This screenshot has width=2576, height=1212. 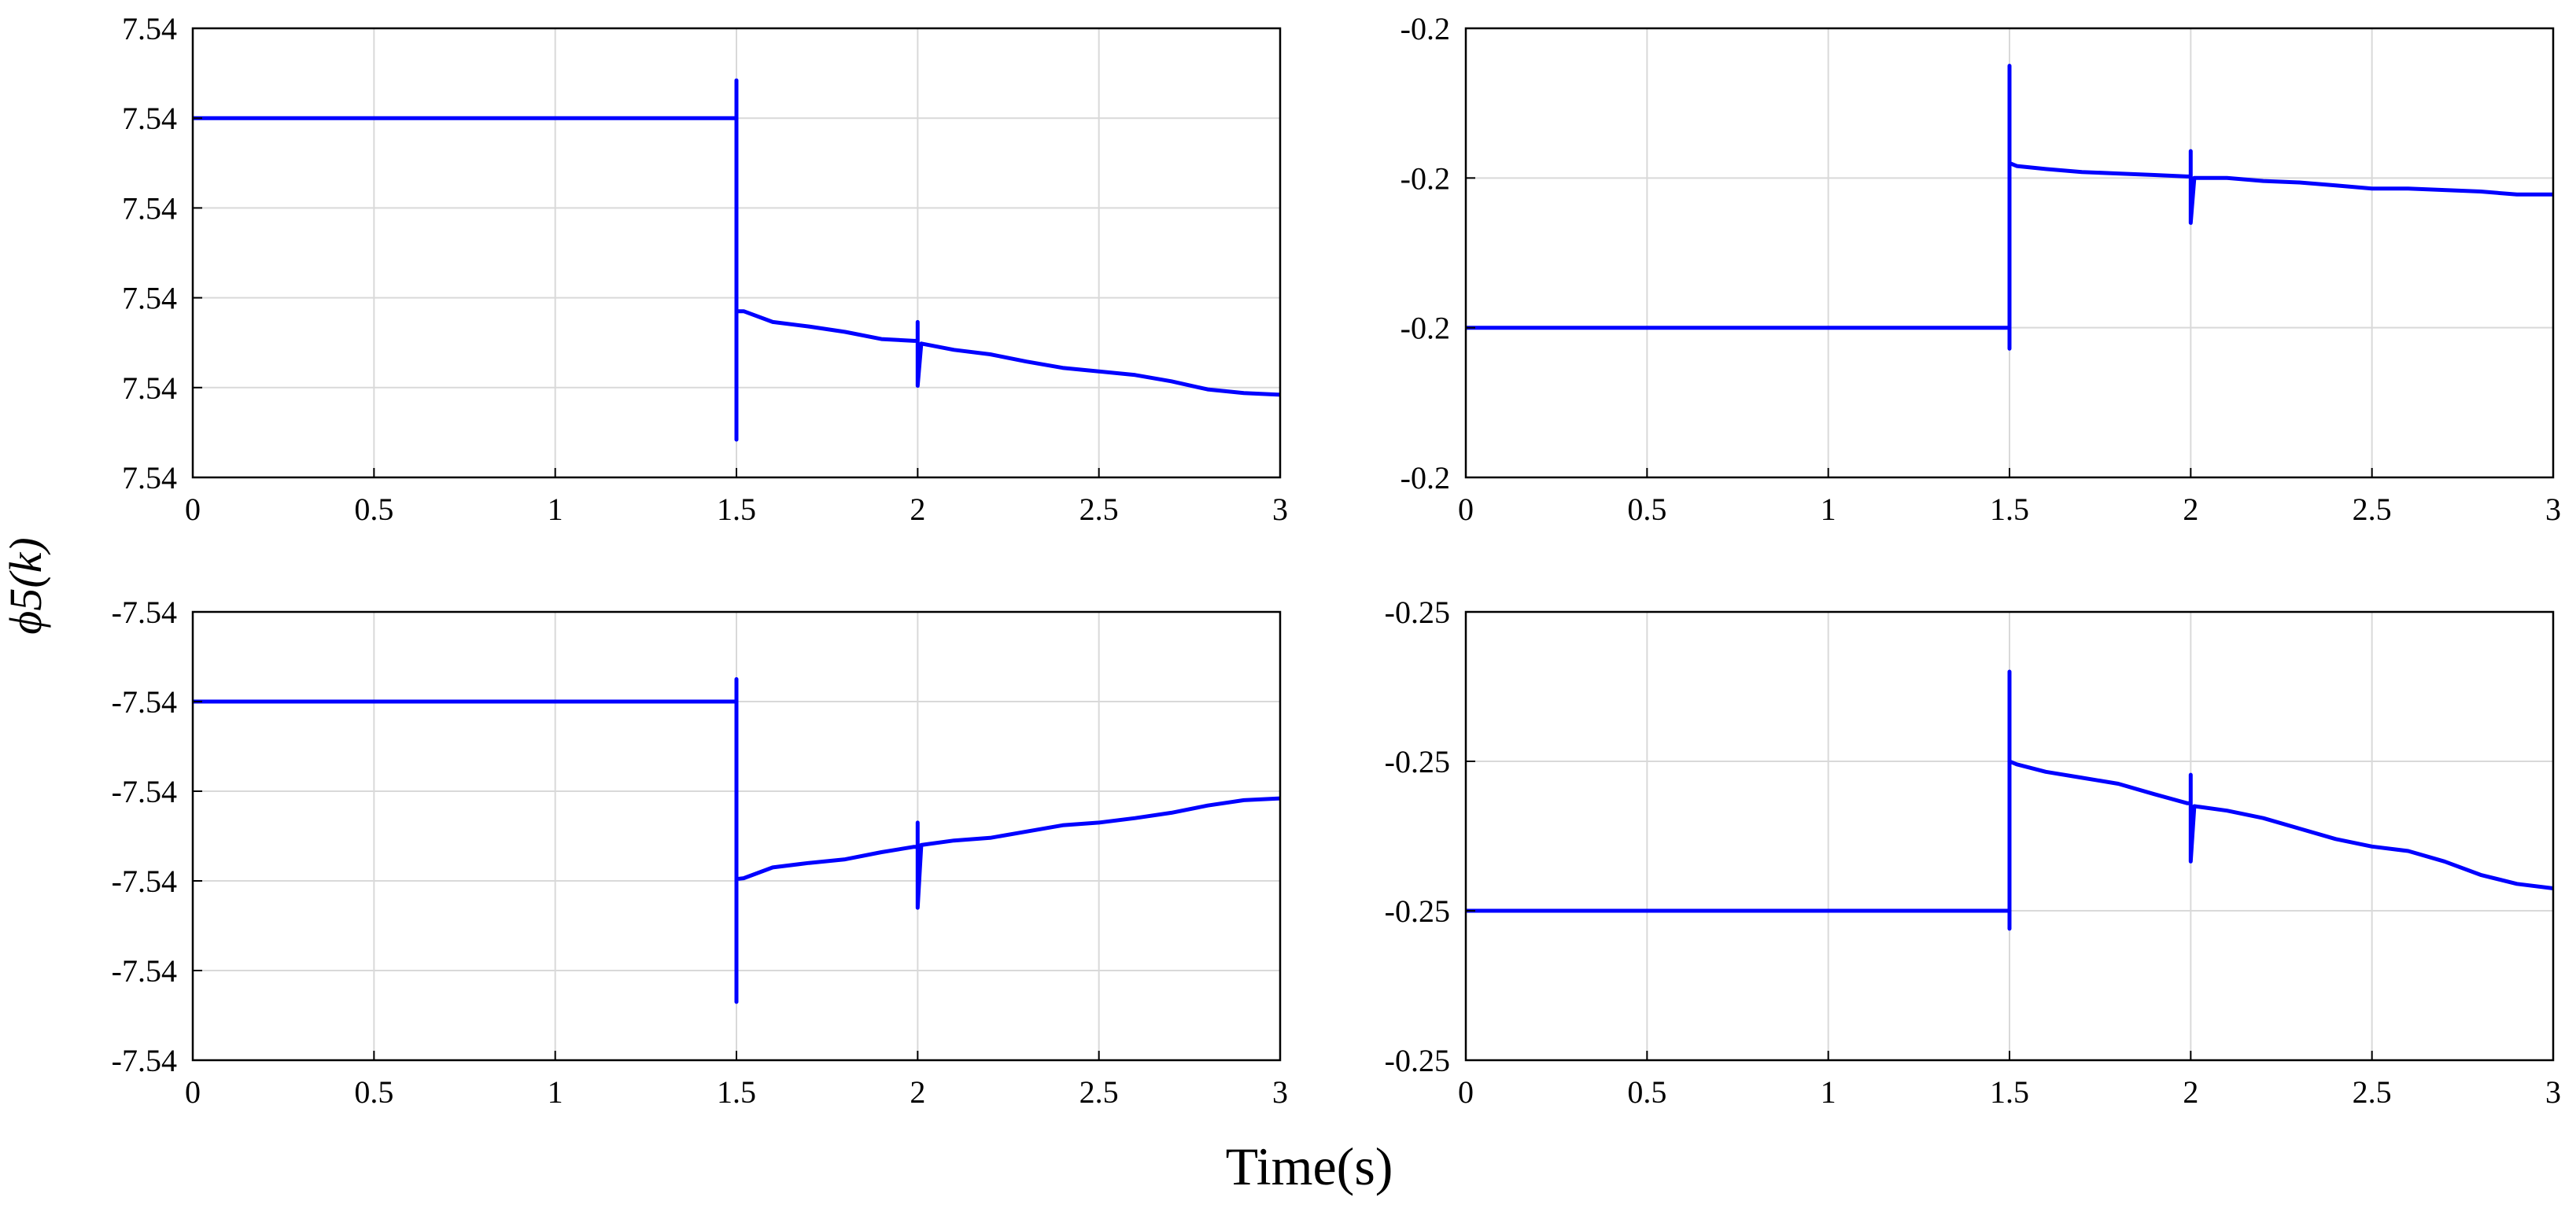 I want to click on shared-xlabel: Time(s), so click(x=1309, y=1166).